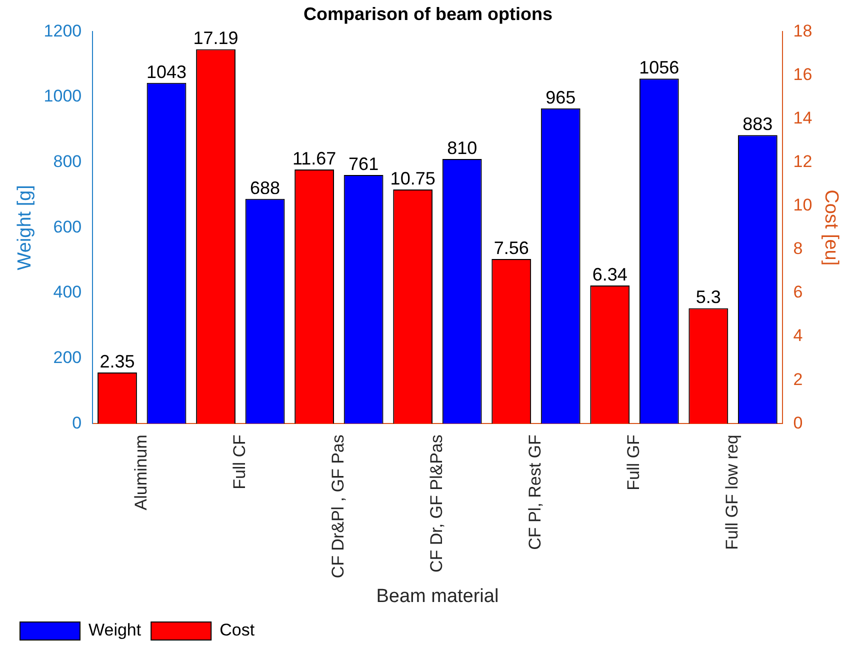  I want to click on y2-tick-label: 18, so click(802, 30).